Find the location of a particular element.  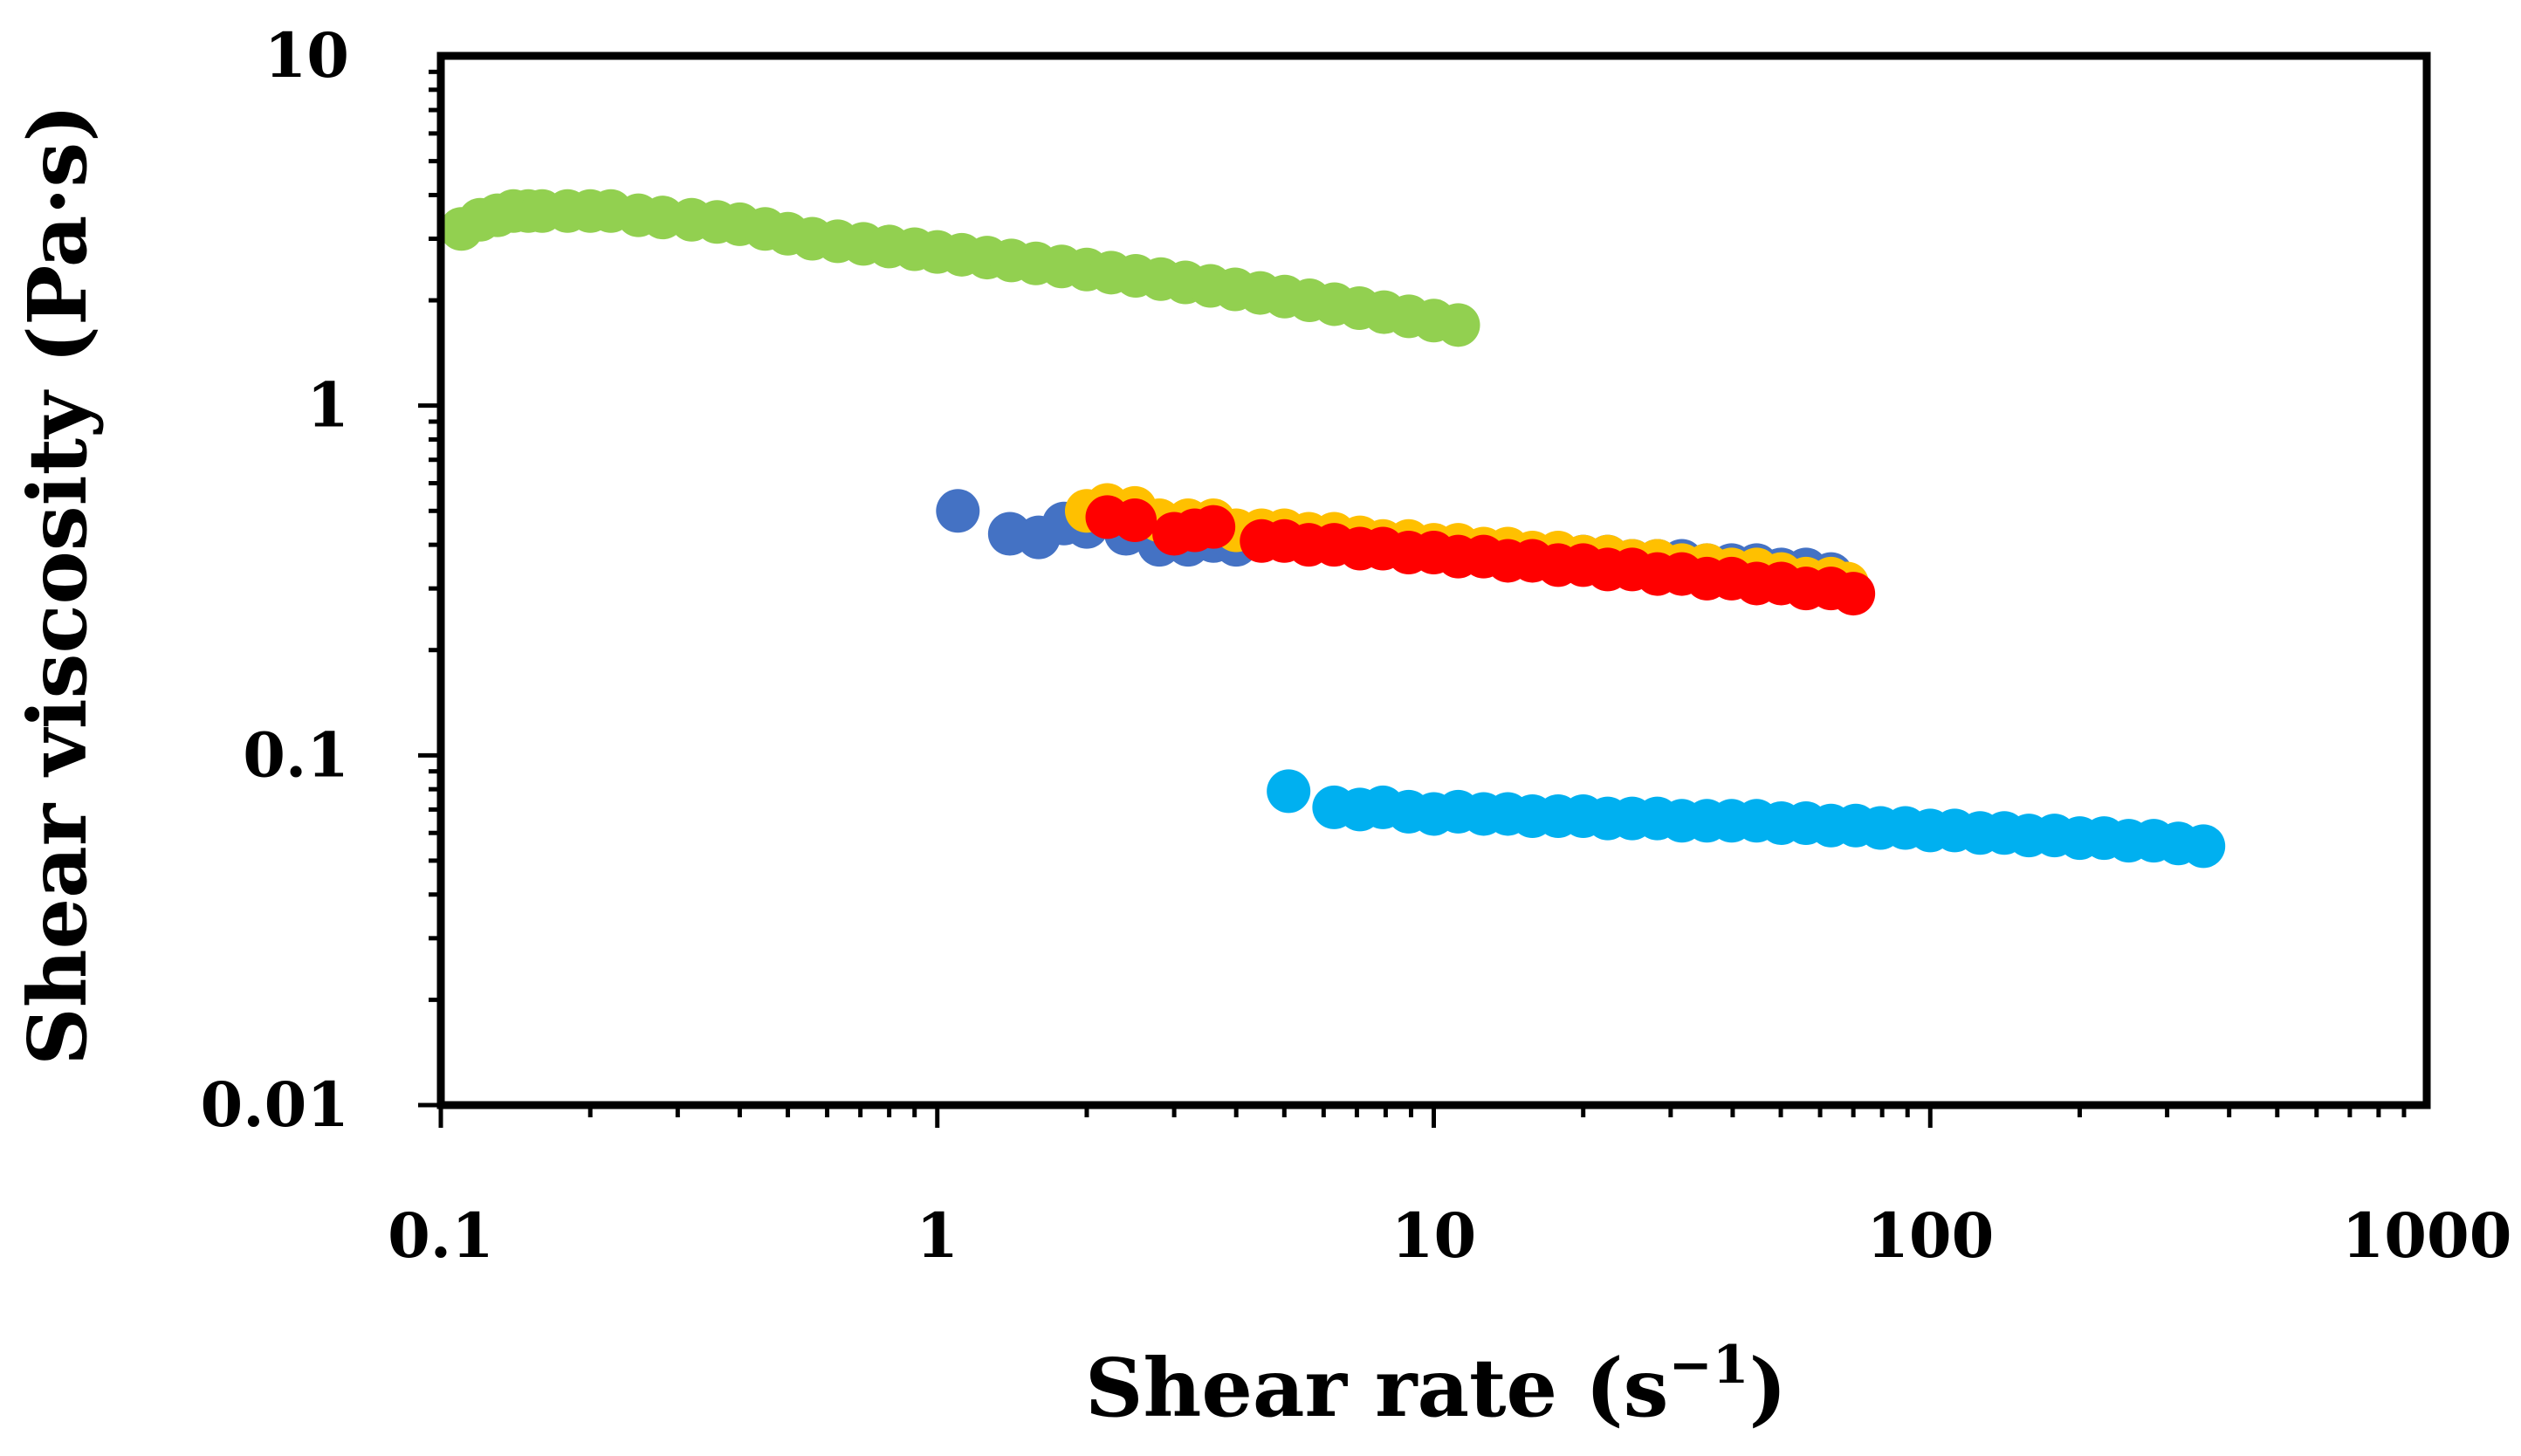

x-axis-title: Shear rate (s−1) is located at coordinates (1436, 1385).